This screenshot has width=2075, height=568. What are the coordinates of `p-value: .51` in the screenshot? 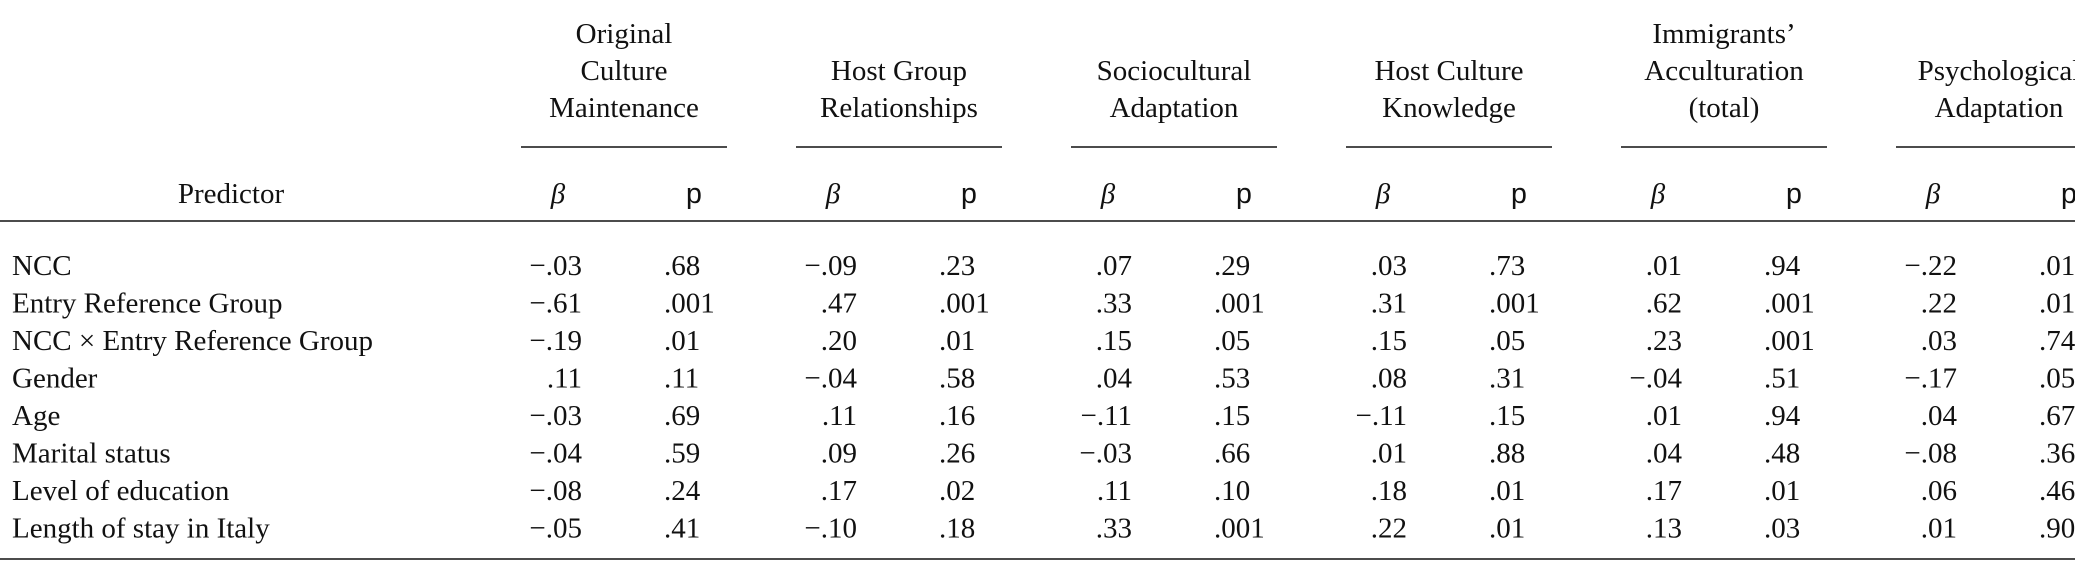 It's located at (1782, 379).